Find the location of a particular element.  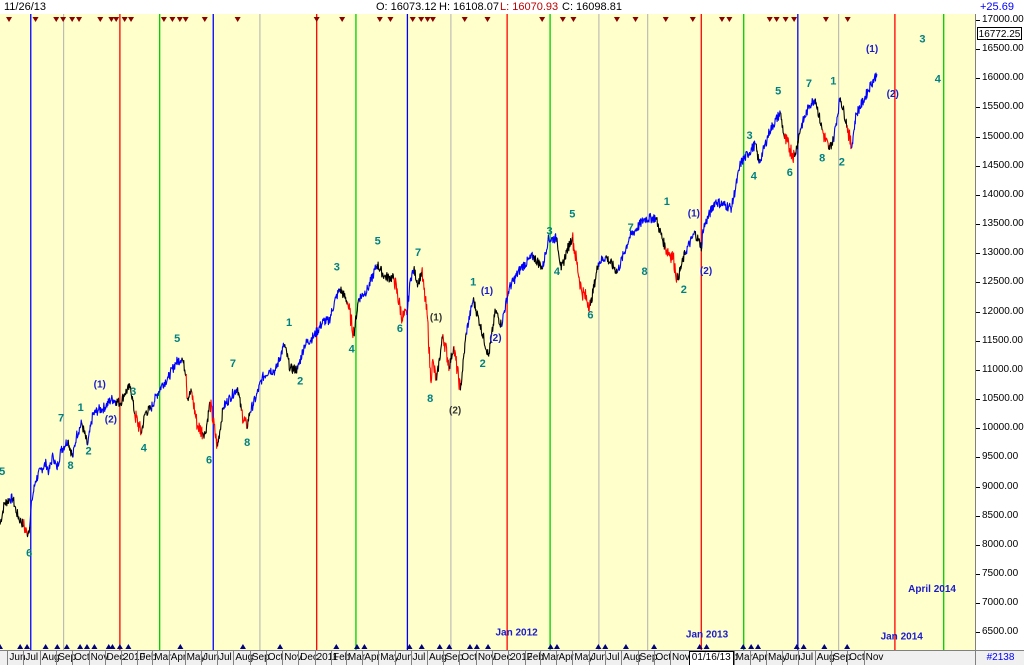

date-tick-label: May is located at coordinates (584, 657).